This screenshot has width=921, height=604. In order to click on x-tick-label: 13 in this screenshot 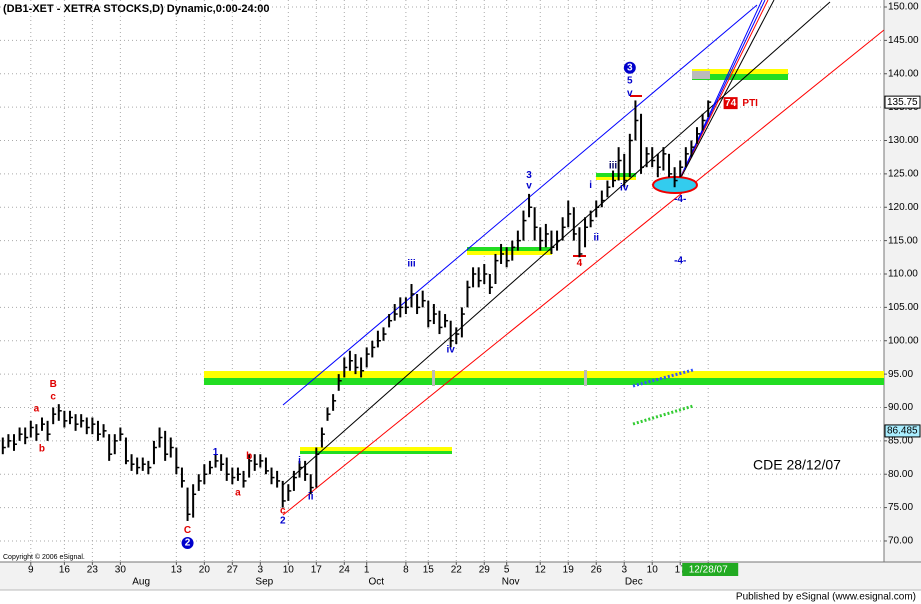, I will do `click(177, 570)`.